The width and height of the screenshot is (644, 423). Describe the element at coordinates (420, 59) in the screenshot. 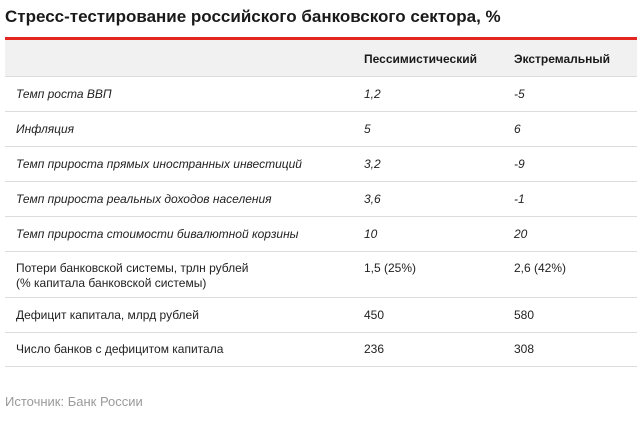

I see `header-pessimistic: Пессимистический` at that location.